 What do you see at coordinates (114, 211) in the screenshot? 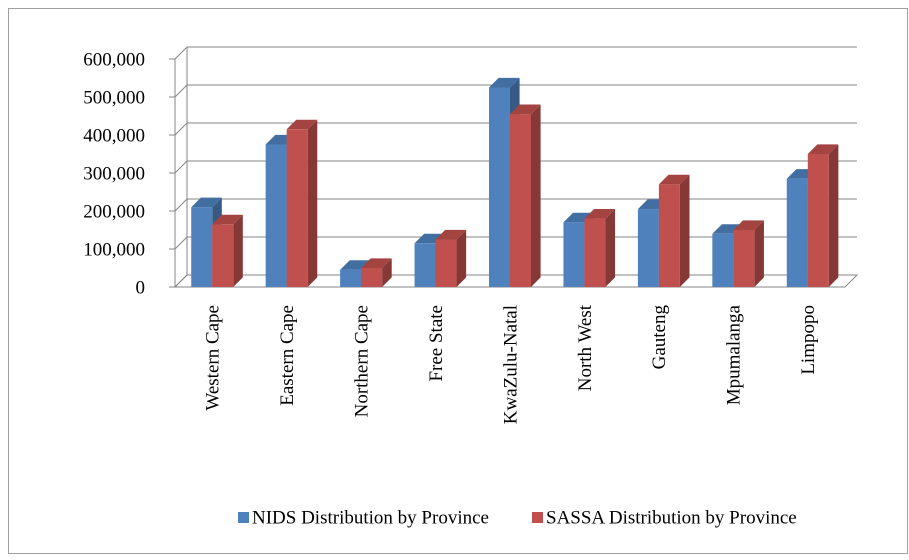
I see `y-tick-label: 200,000` at bounding box center [114, 211].